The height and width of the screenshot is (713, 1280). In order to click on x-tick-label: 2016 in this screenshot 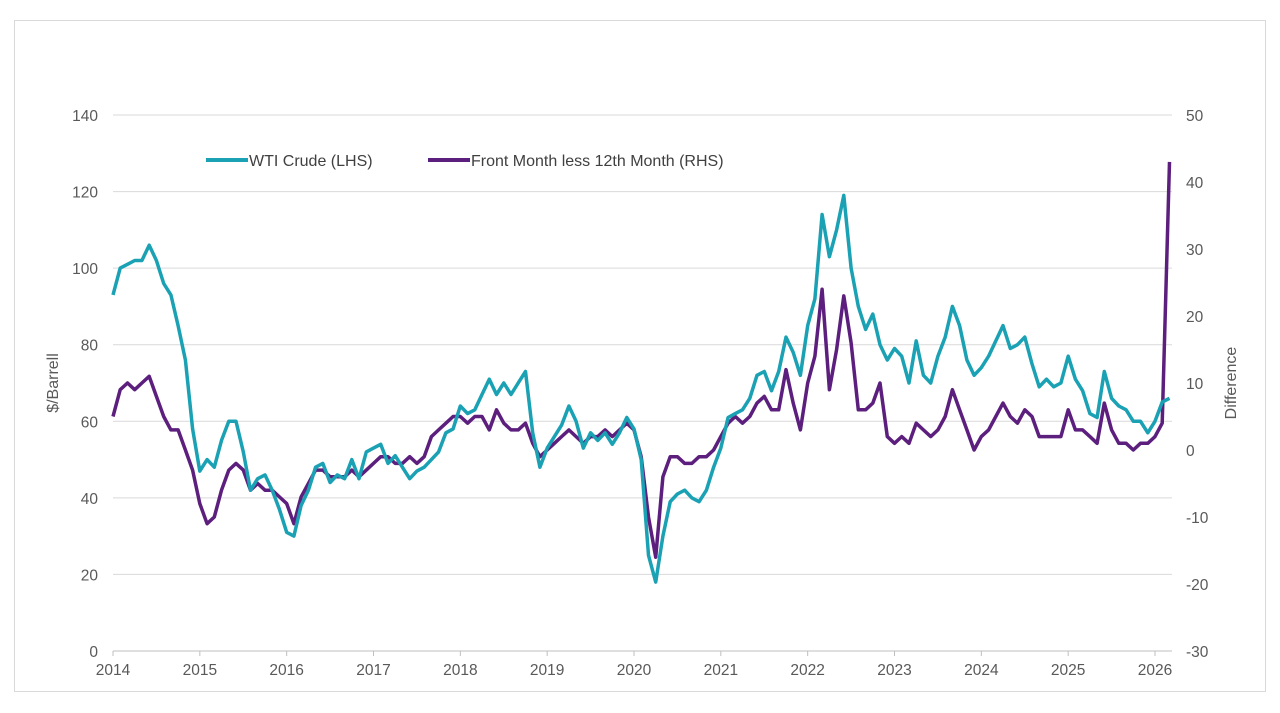, I will do `click(286, 670)`.